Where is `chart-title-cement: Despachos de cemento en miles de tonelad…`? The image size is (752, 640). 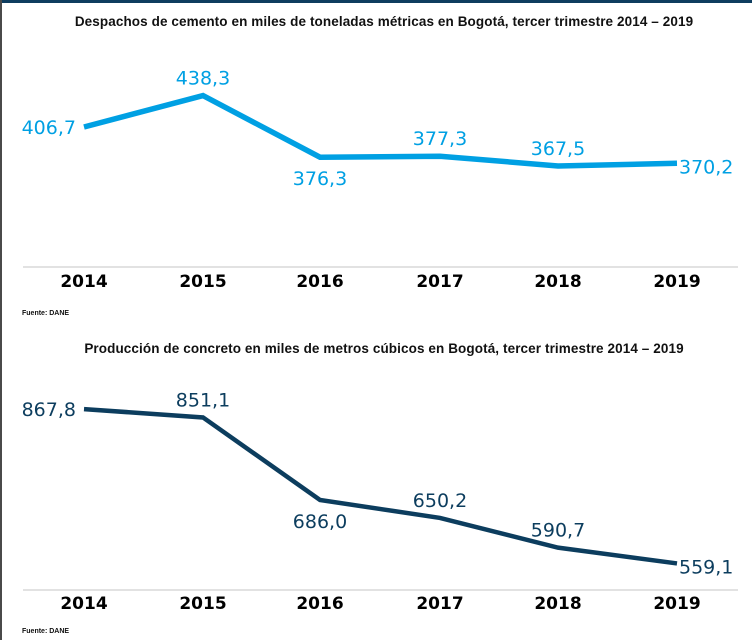
chart-title-cement: Despachos de cemento en miles de tonelad… is located at coordinates (384, 21).